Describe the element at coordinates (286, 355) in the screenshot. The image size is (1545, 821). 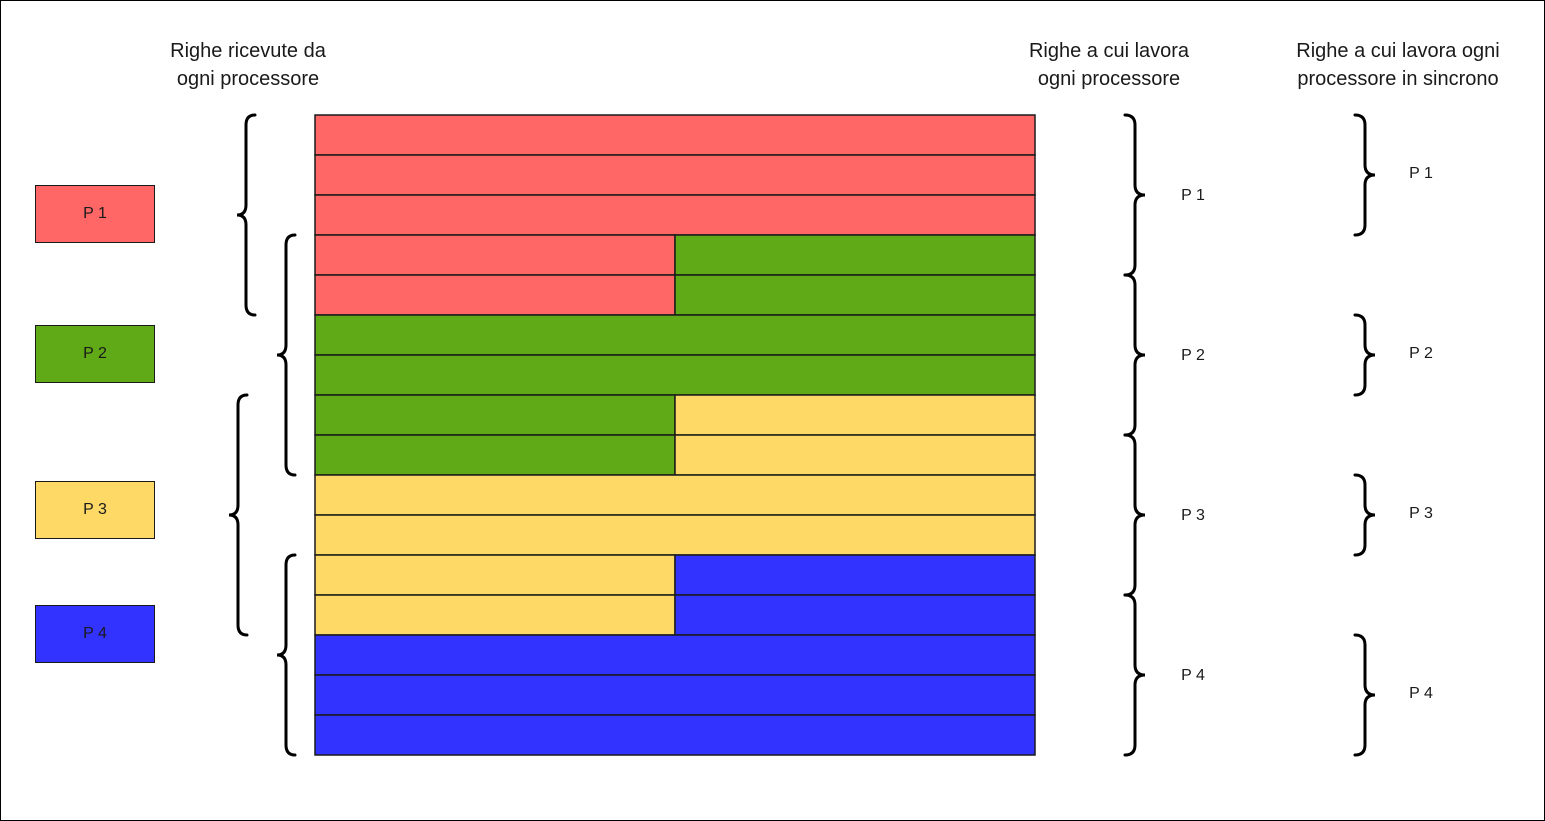
I see `received-brace-p2` at that location.